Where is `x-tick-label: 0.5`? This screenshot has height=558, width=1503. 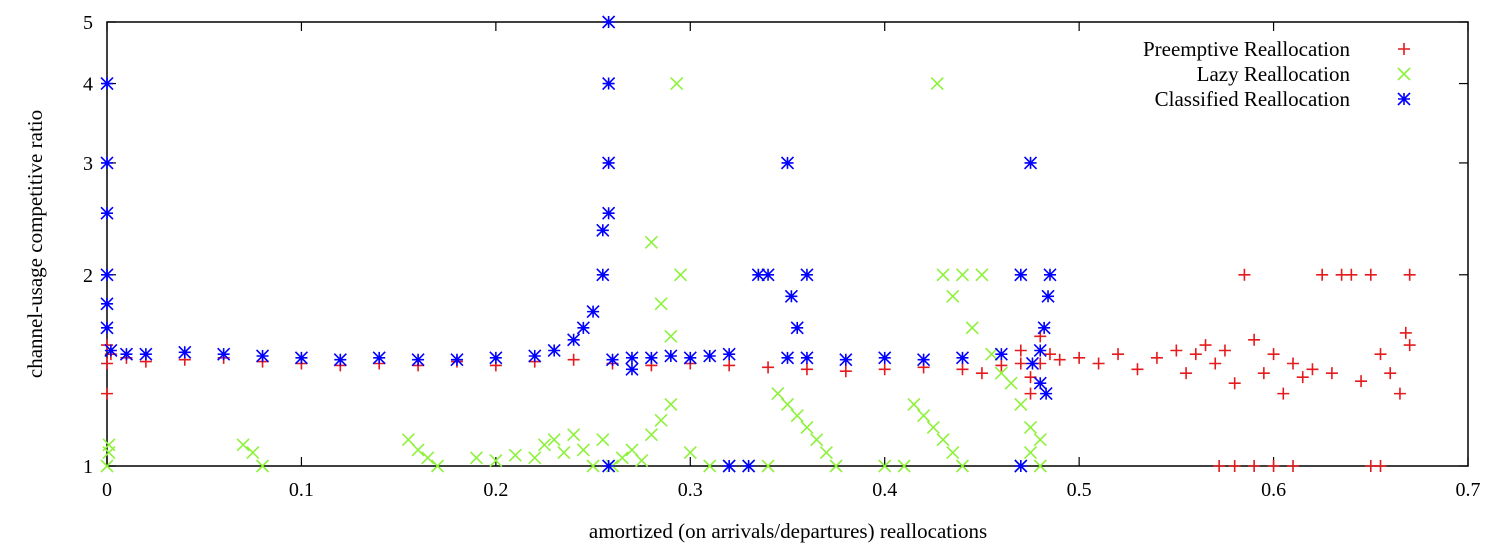
x-tick-label: 0.5 is located at coordinates (1079, 490).